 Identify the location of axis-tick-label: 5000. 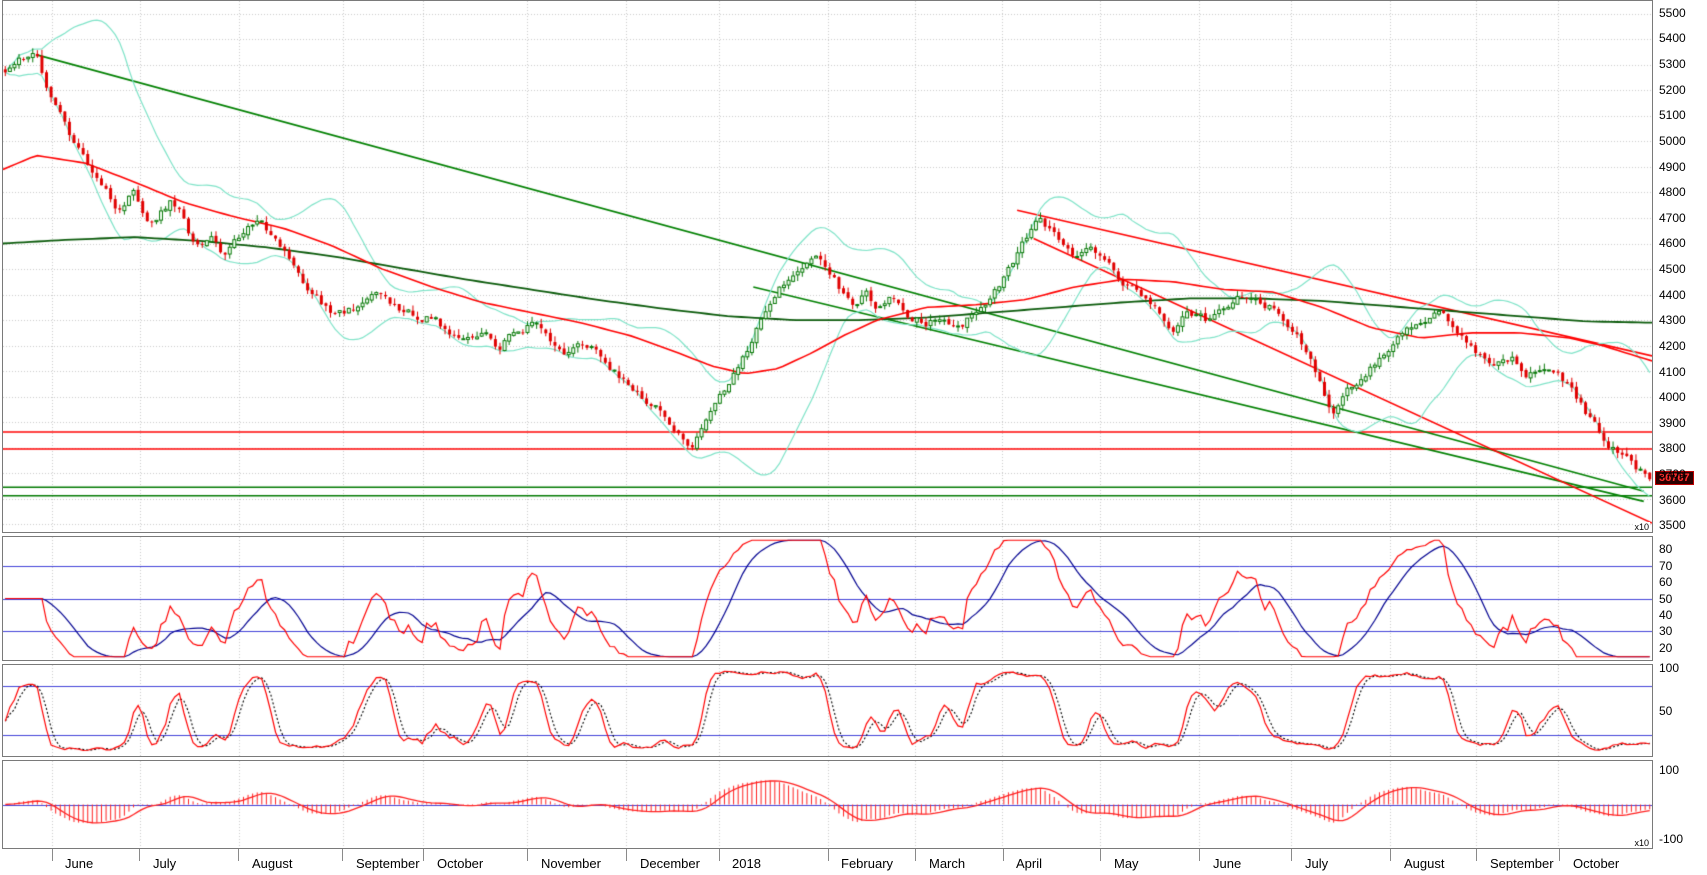
(1672, 140).